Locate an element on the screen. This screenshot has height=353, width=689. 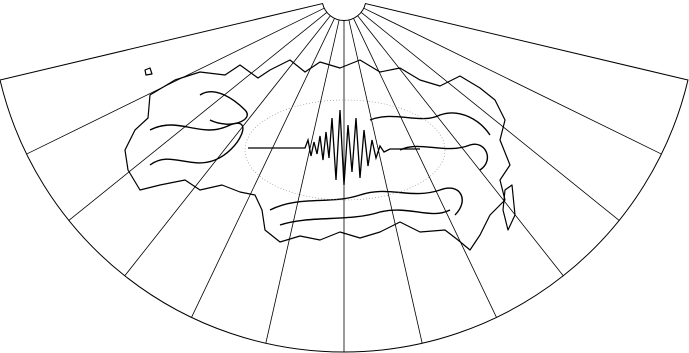
seismogram-trace is located at coordinates (334, 147).